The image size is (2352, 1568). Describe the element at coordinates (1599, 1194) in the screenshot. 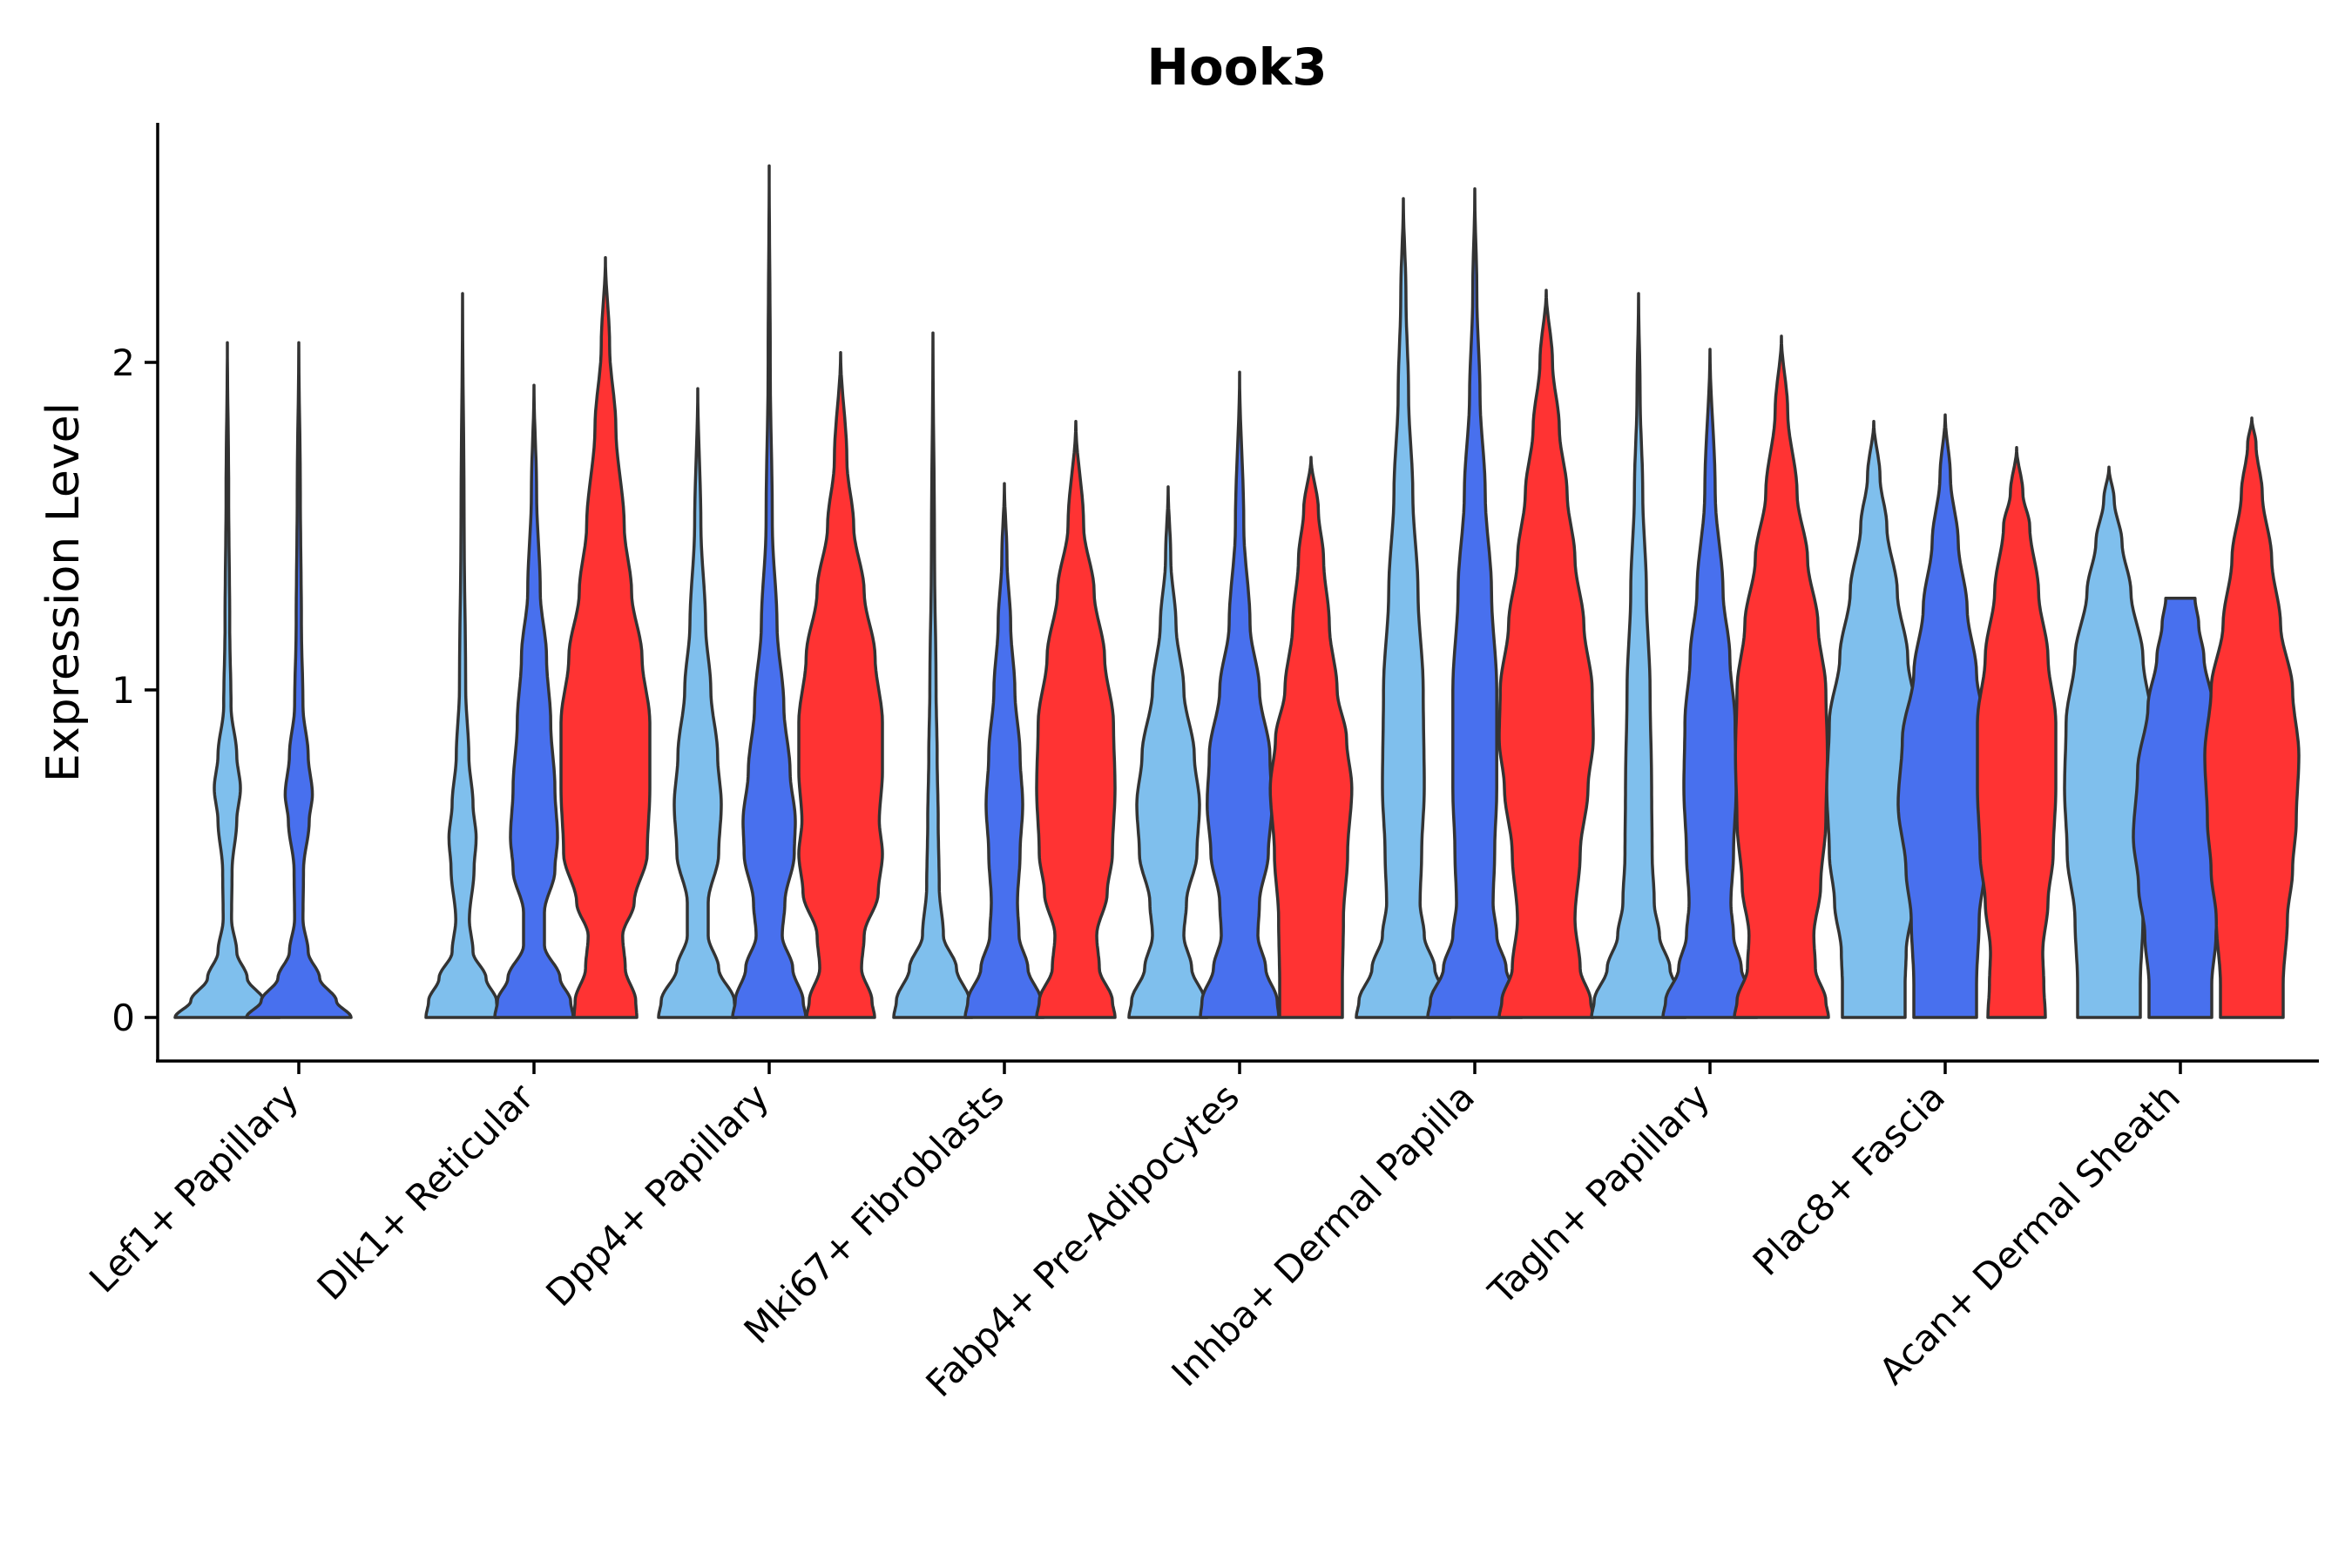

I see `x-tick-label: Tagln+ Papillary` at that location.